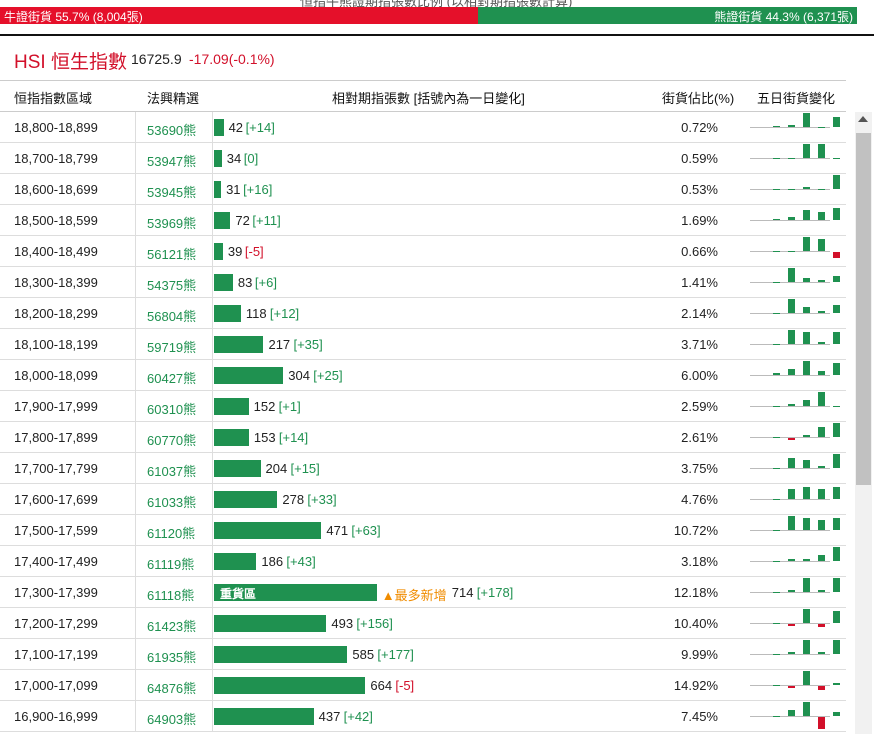  I want to click on code-link: 53690熊, so click(172, 130).